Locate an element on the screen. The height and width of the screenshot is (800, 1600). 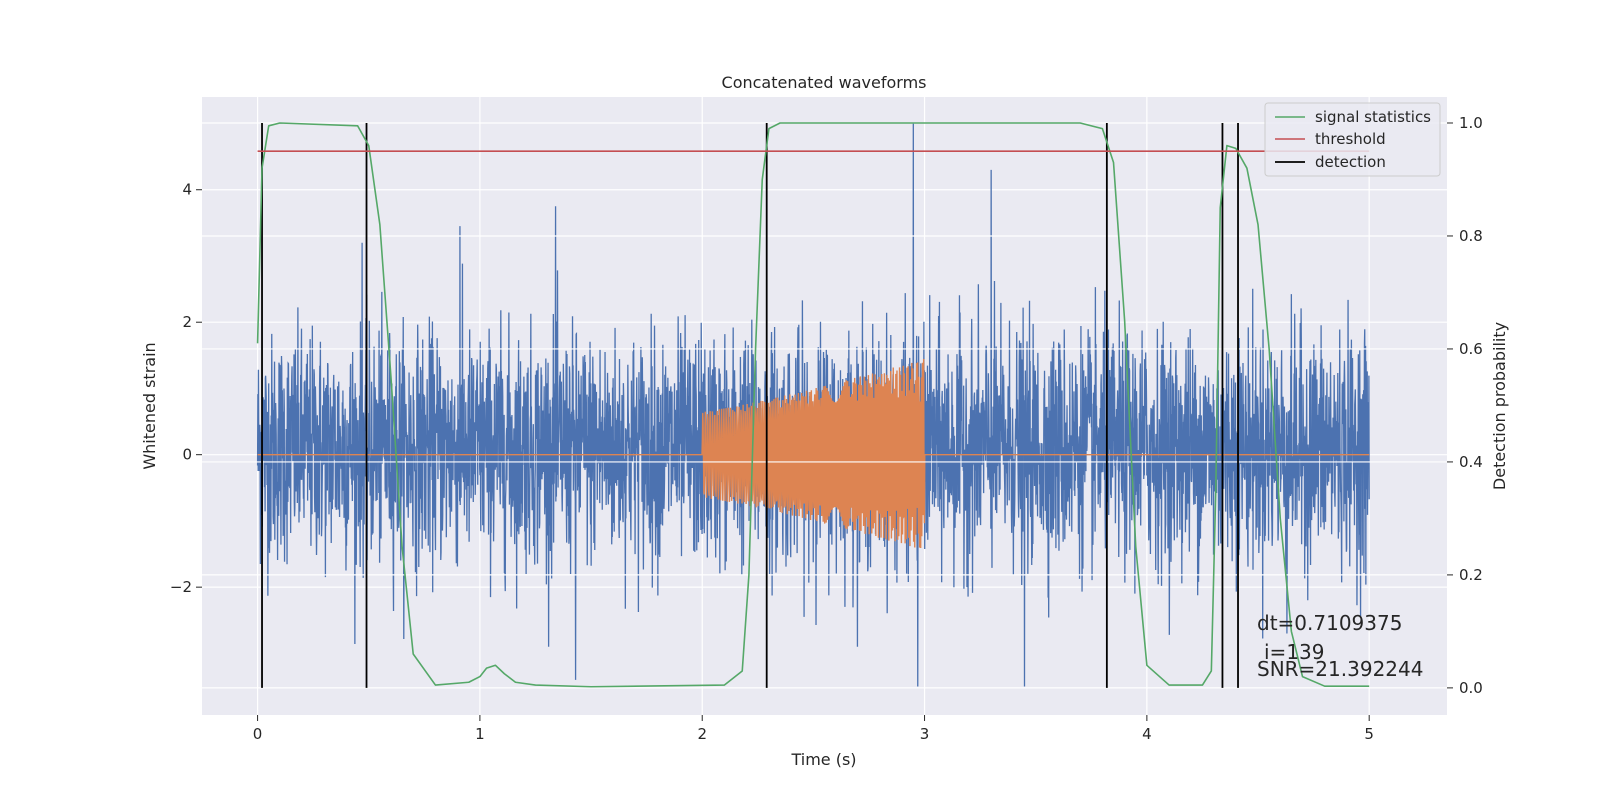
legend-box is located at coordinates (1352, 139).